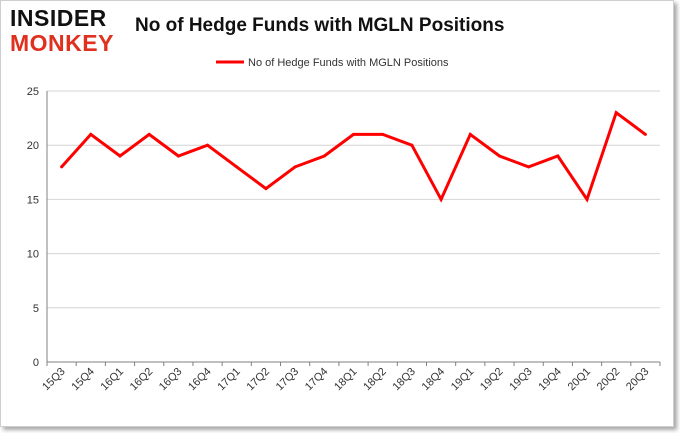 The height and width of the screenshot is (433, 680). Describe the element at coordinates (33, 92) in the screenshot. I see `y-tick-label: 25` at that location.